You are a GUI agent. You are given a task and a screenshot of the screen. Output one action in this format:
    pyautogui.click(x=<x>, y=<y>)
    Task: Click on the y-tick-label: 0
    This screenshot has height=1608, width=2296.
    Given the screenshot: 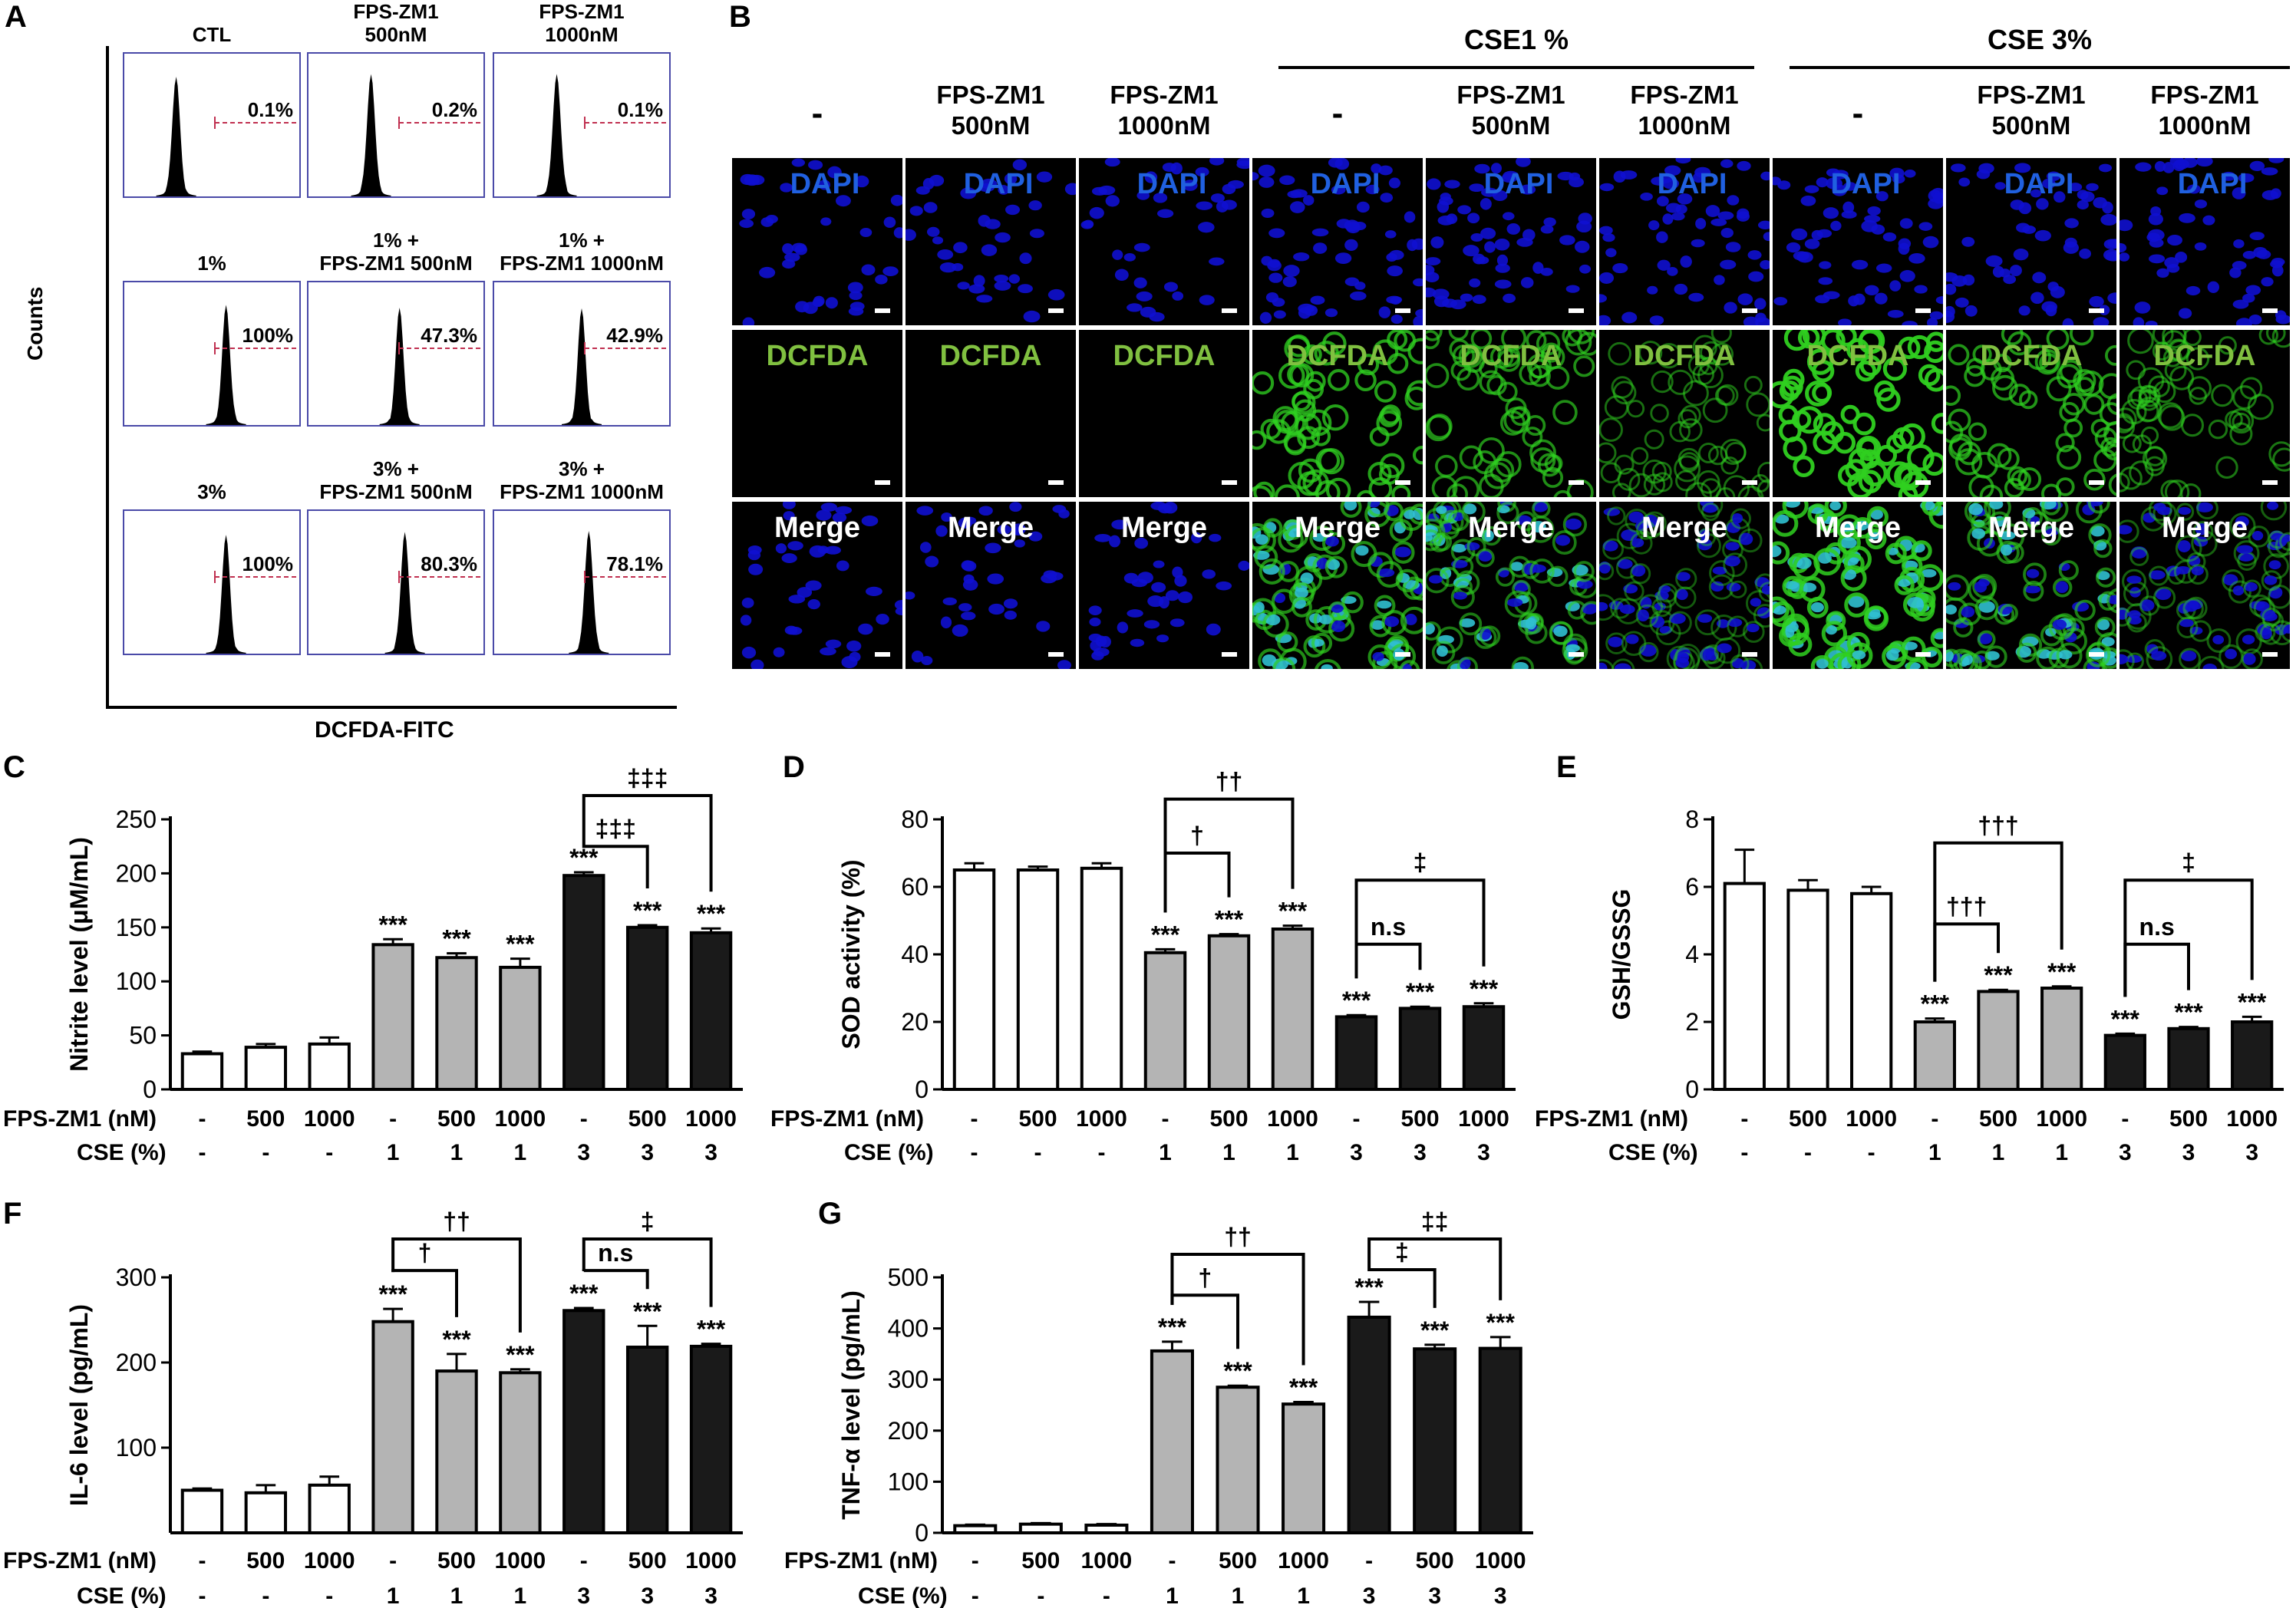 What is the action you would take?
    pyautogui.click(x=150, y=1089)
    